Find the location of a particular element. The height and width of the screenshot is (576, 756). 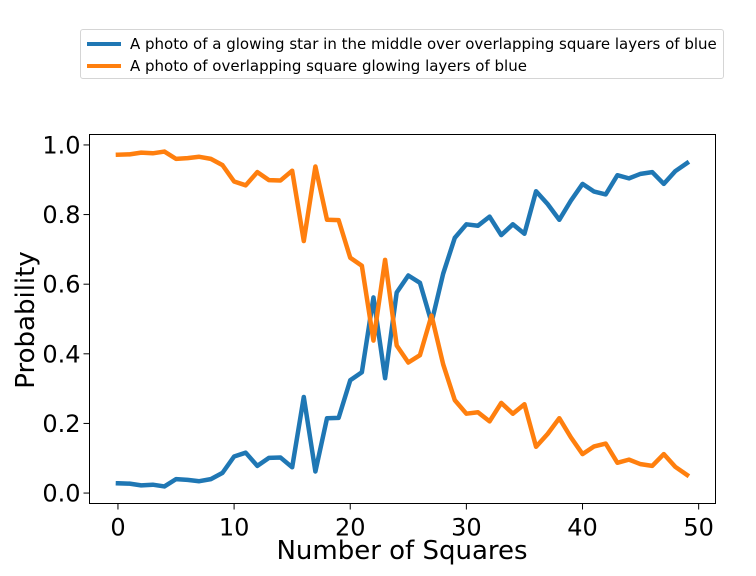

x-tick-label: 30 is located at coordinates (466, 528).